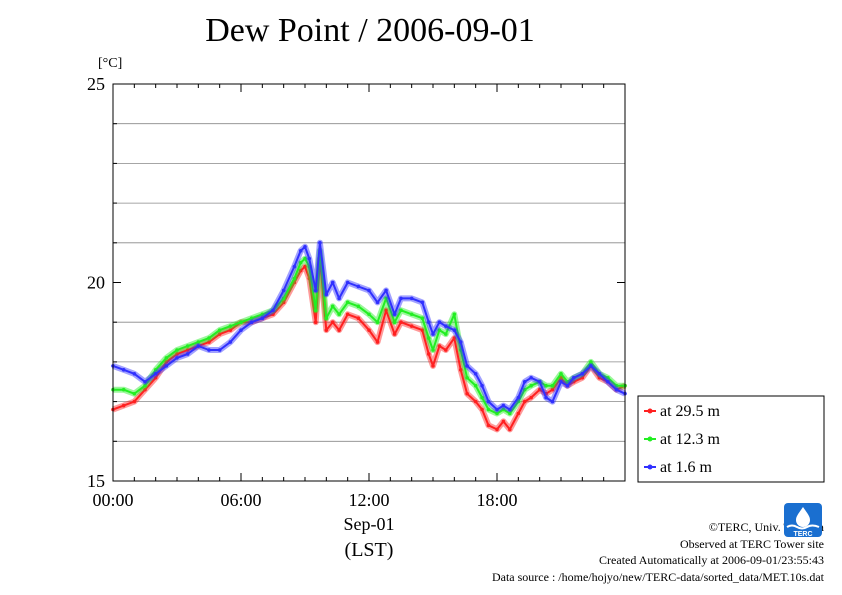 The height and width of the screenshot is (595, 842). I want to click on x-tick-label: 18:00, so click(496, 500).